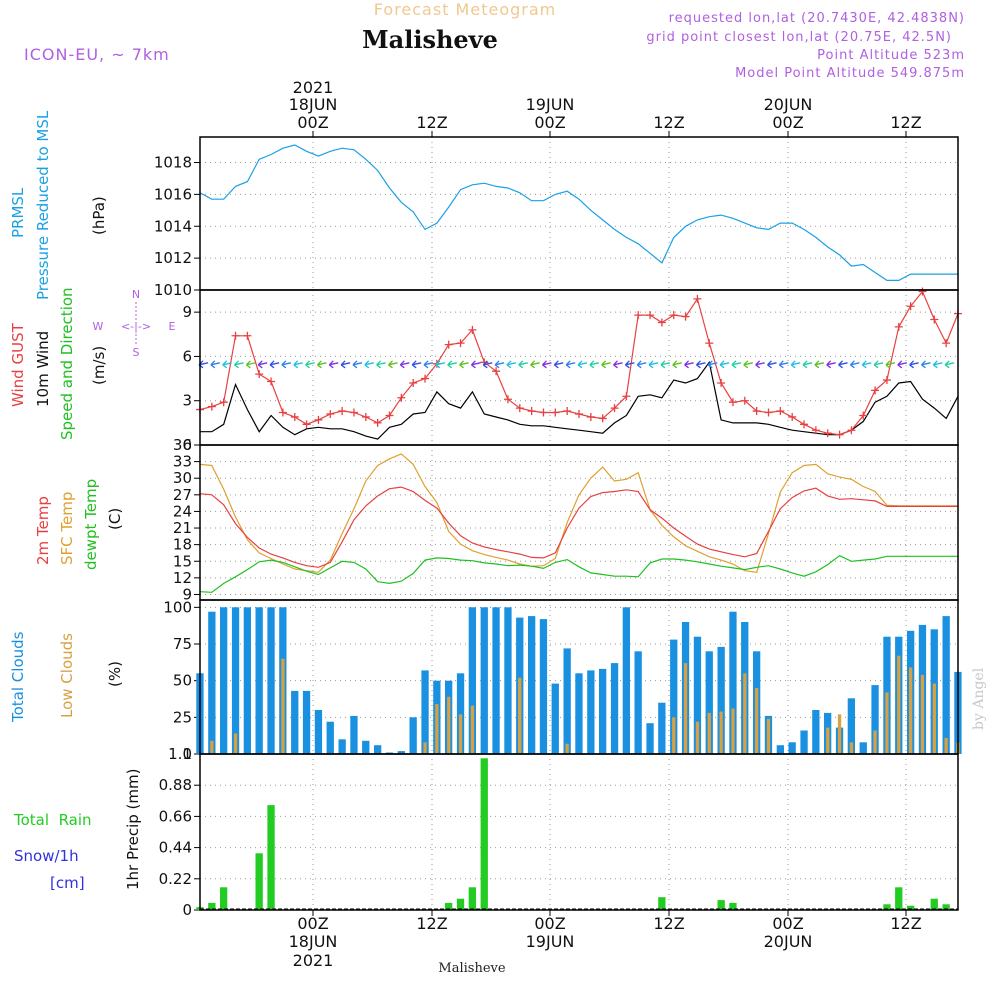 The image size is (1000, 1000). Describe the element at coordinates (175, 785) in the screenshot. I see `ytick-label-4-4: 0.88` at that location.